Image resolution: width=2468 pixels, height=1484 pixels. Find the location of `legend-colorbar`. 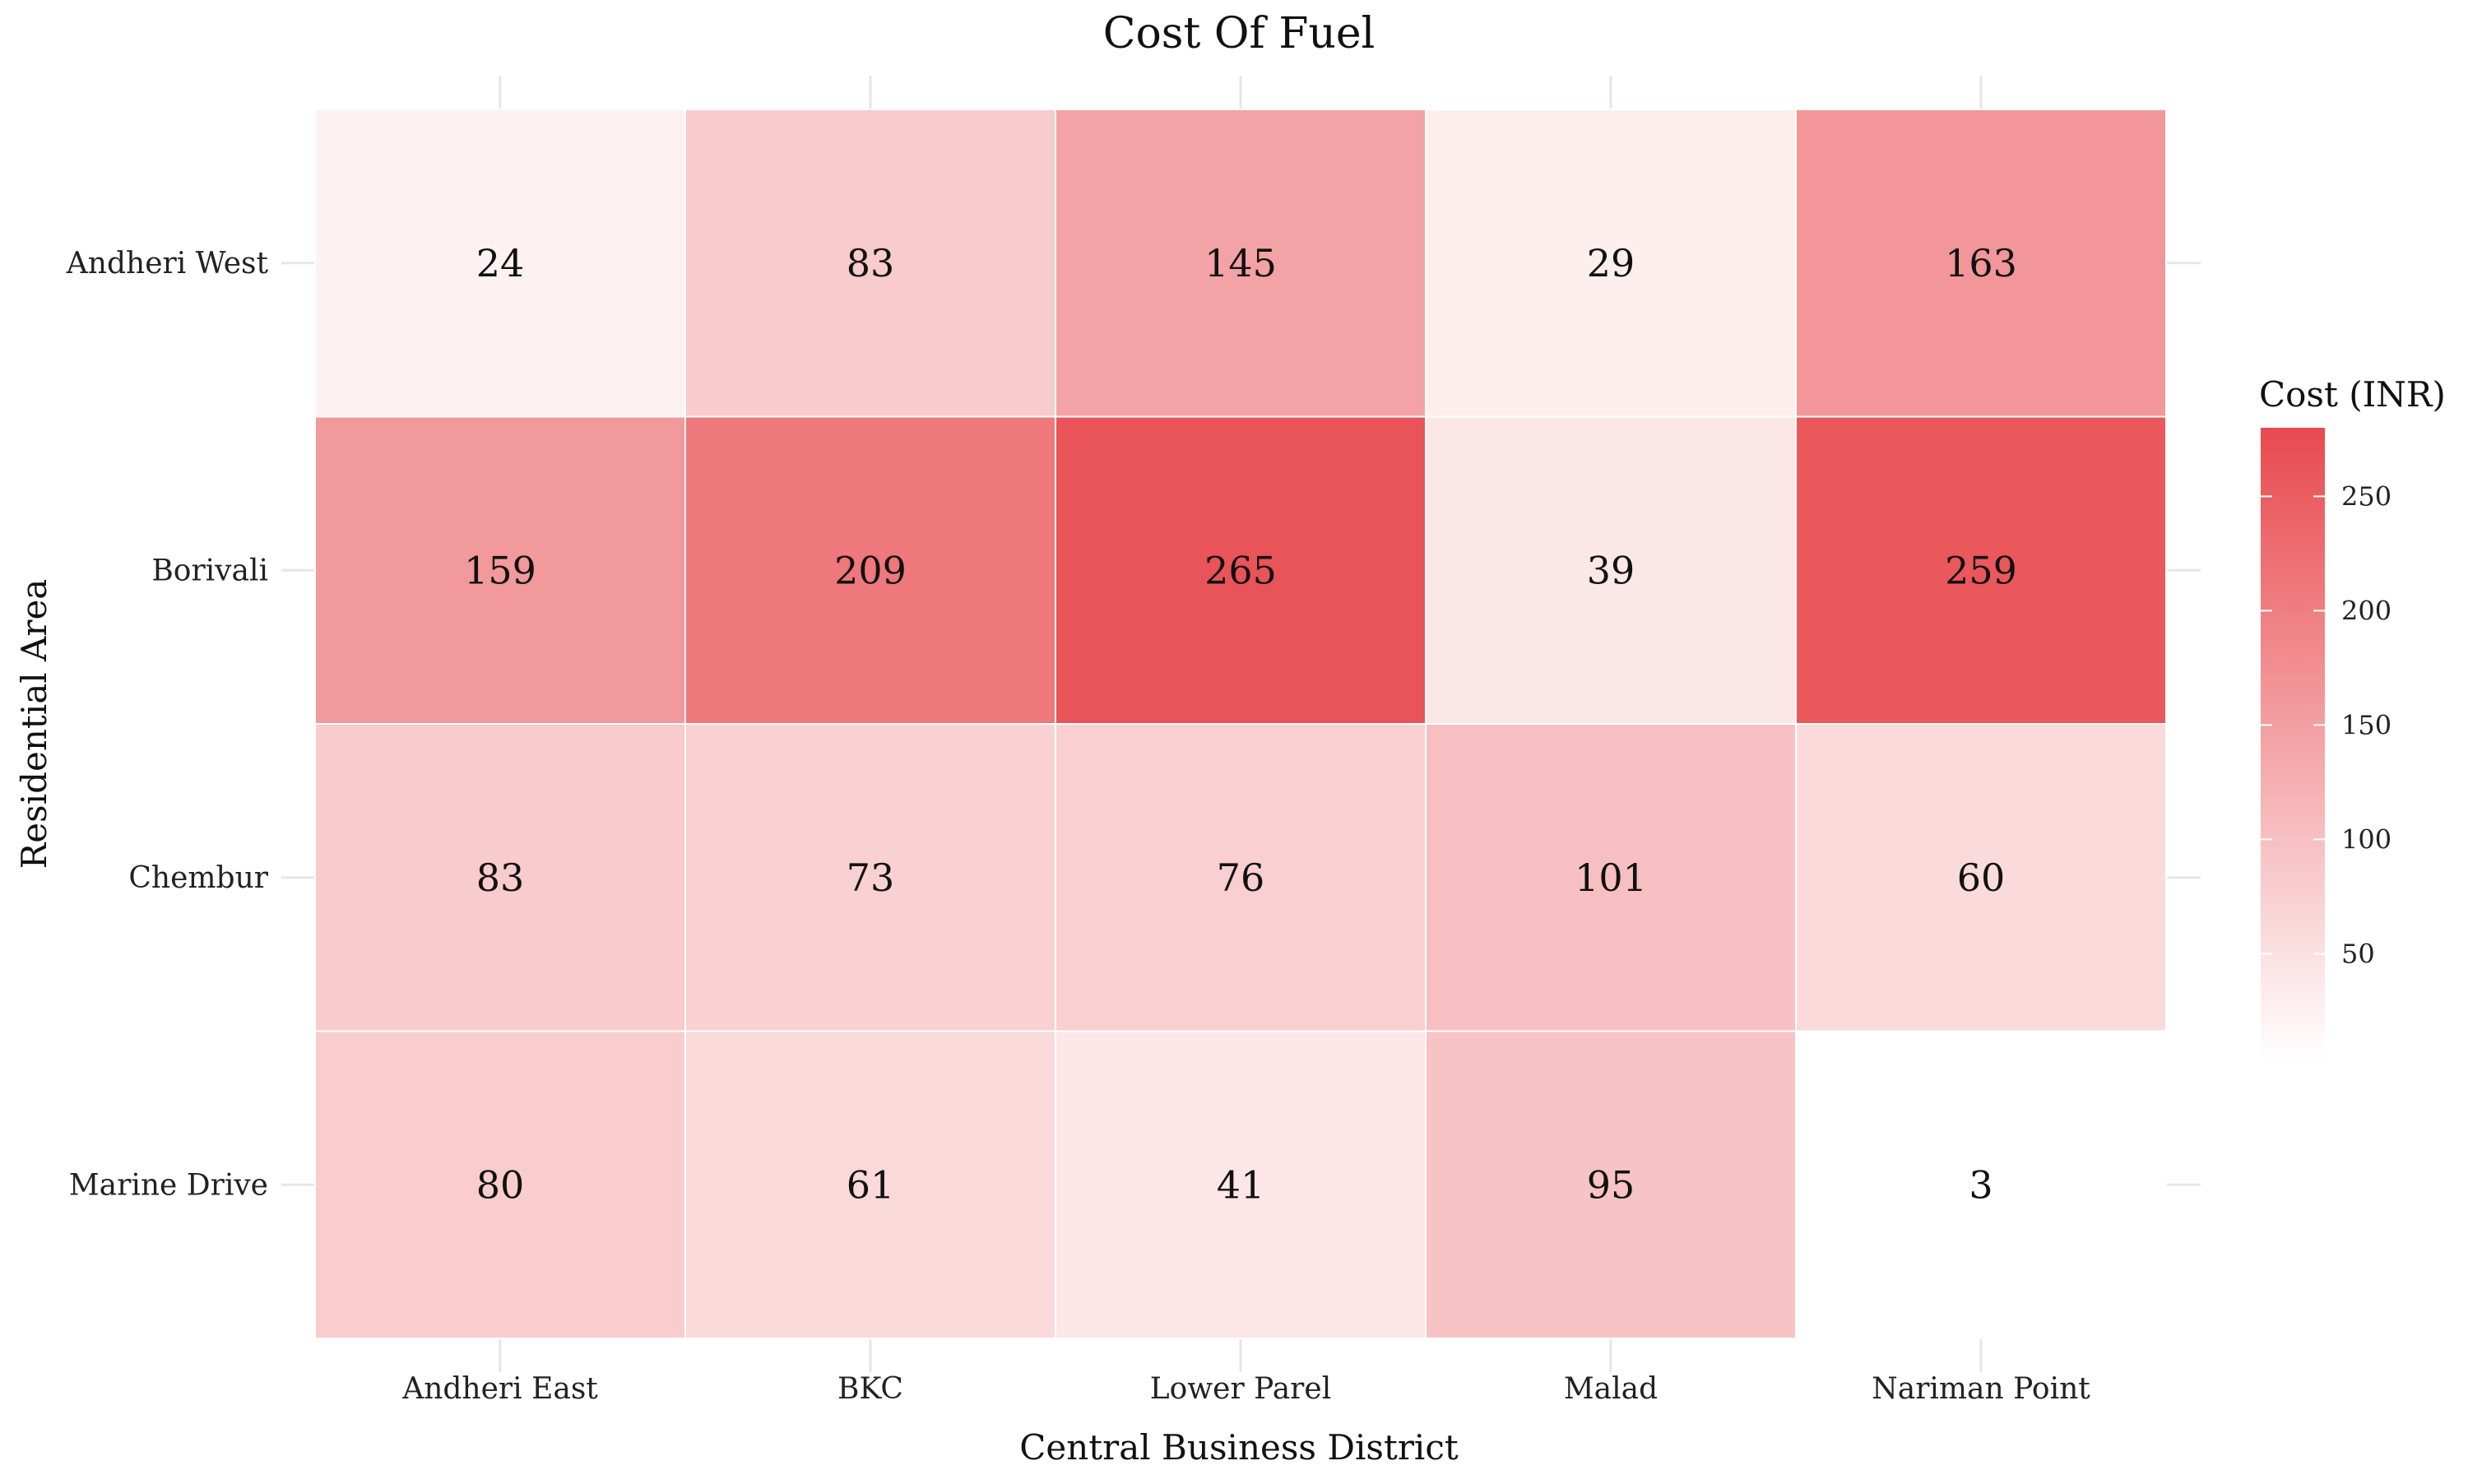

legend-colorbar is located at coordinates (2293, 744).